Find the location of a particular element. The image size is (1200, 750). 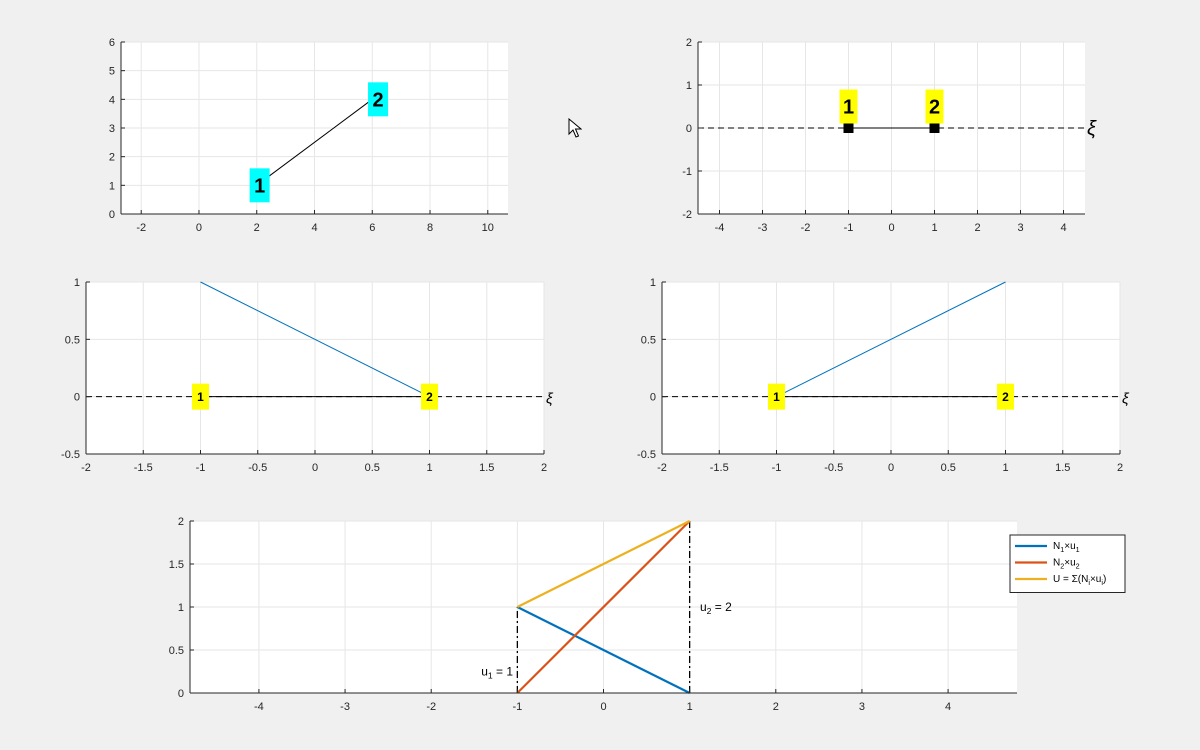

u2-label: u2 = 2 is located at coordinates (716, 608).